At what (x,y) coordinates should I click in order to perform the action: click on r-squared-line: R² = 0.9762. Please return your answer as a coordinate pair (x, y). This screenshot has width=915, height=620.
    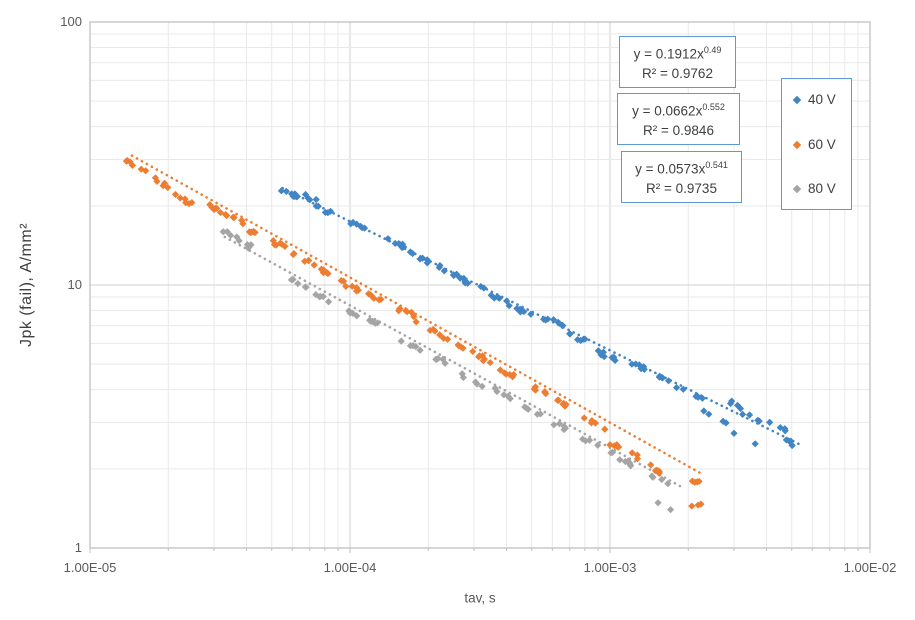
    Looking at the image, I should click on (677, 73).